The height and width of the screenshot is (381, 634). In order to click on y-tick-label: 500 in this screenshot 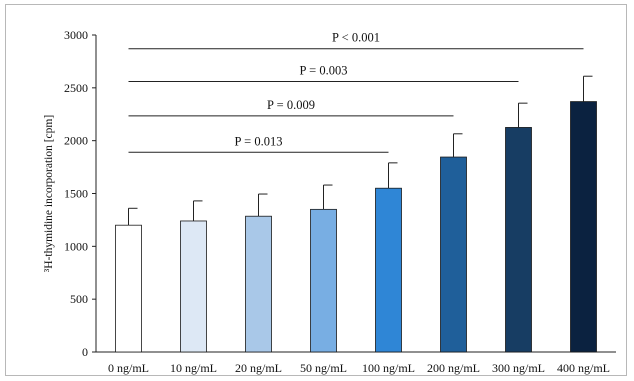, I will do `click(79, 299)`.